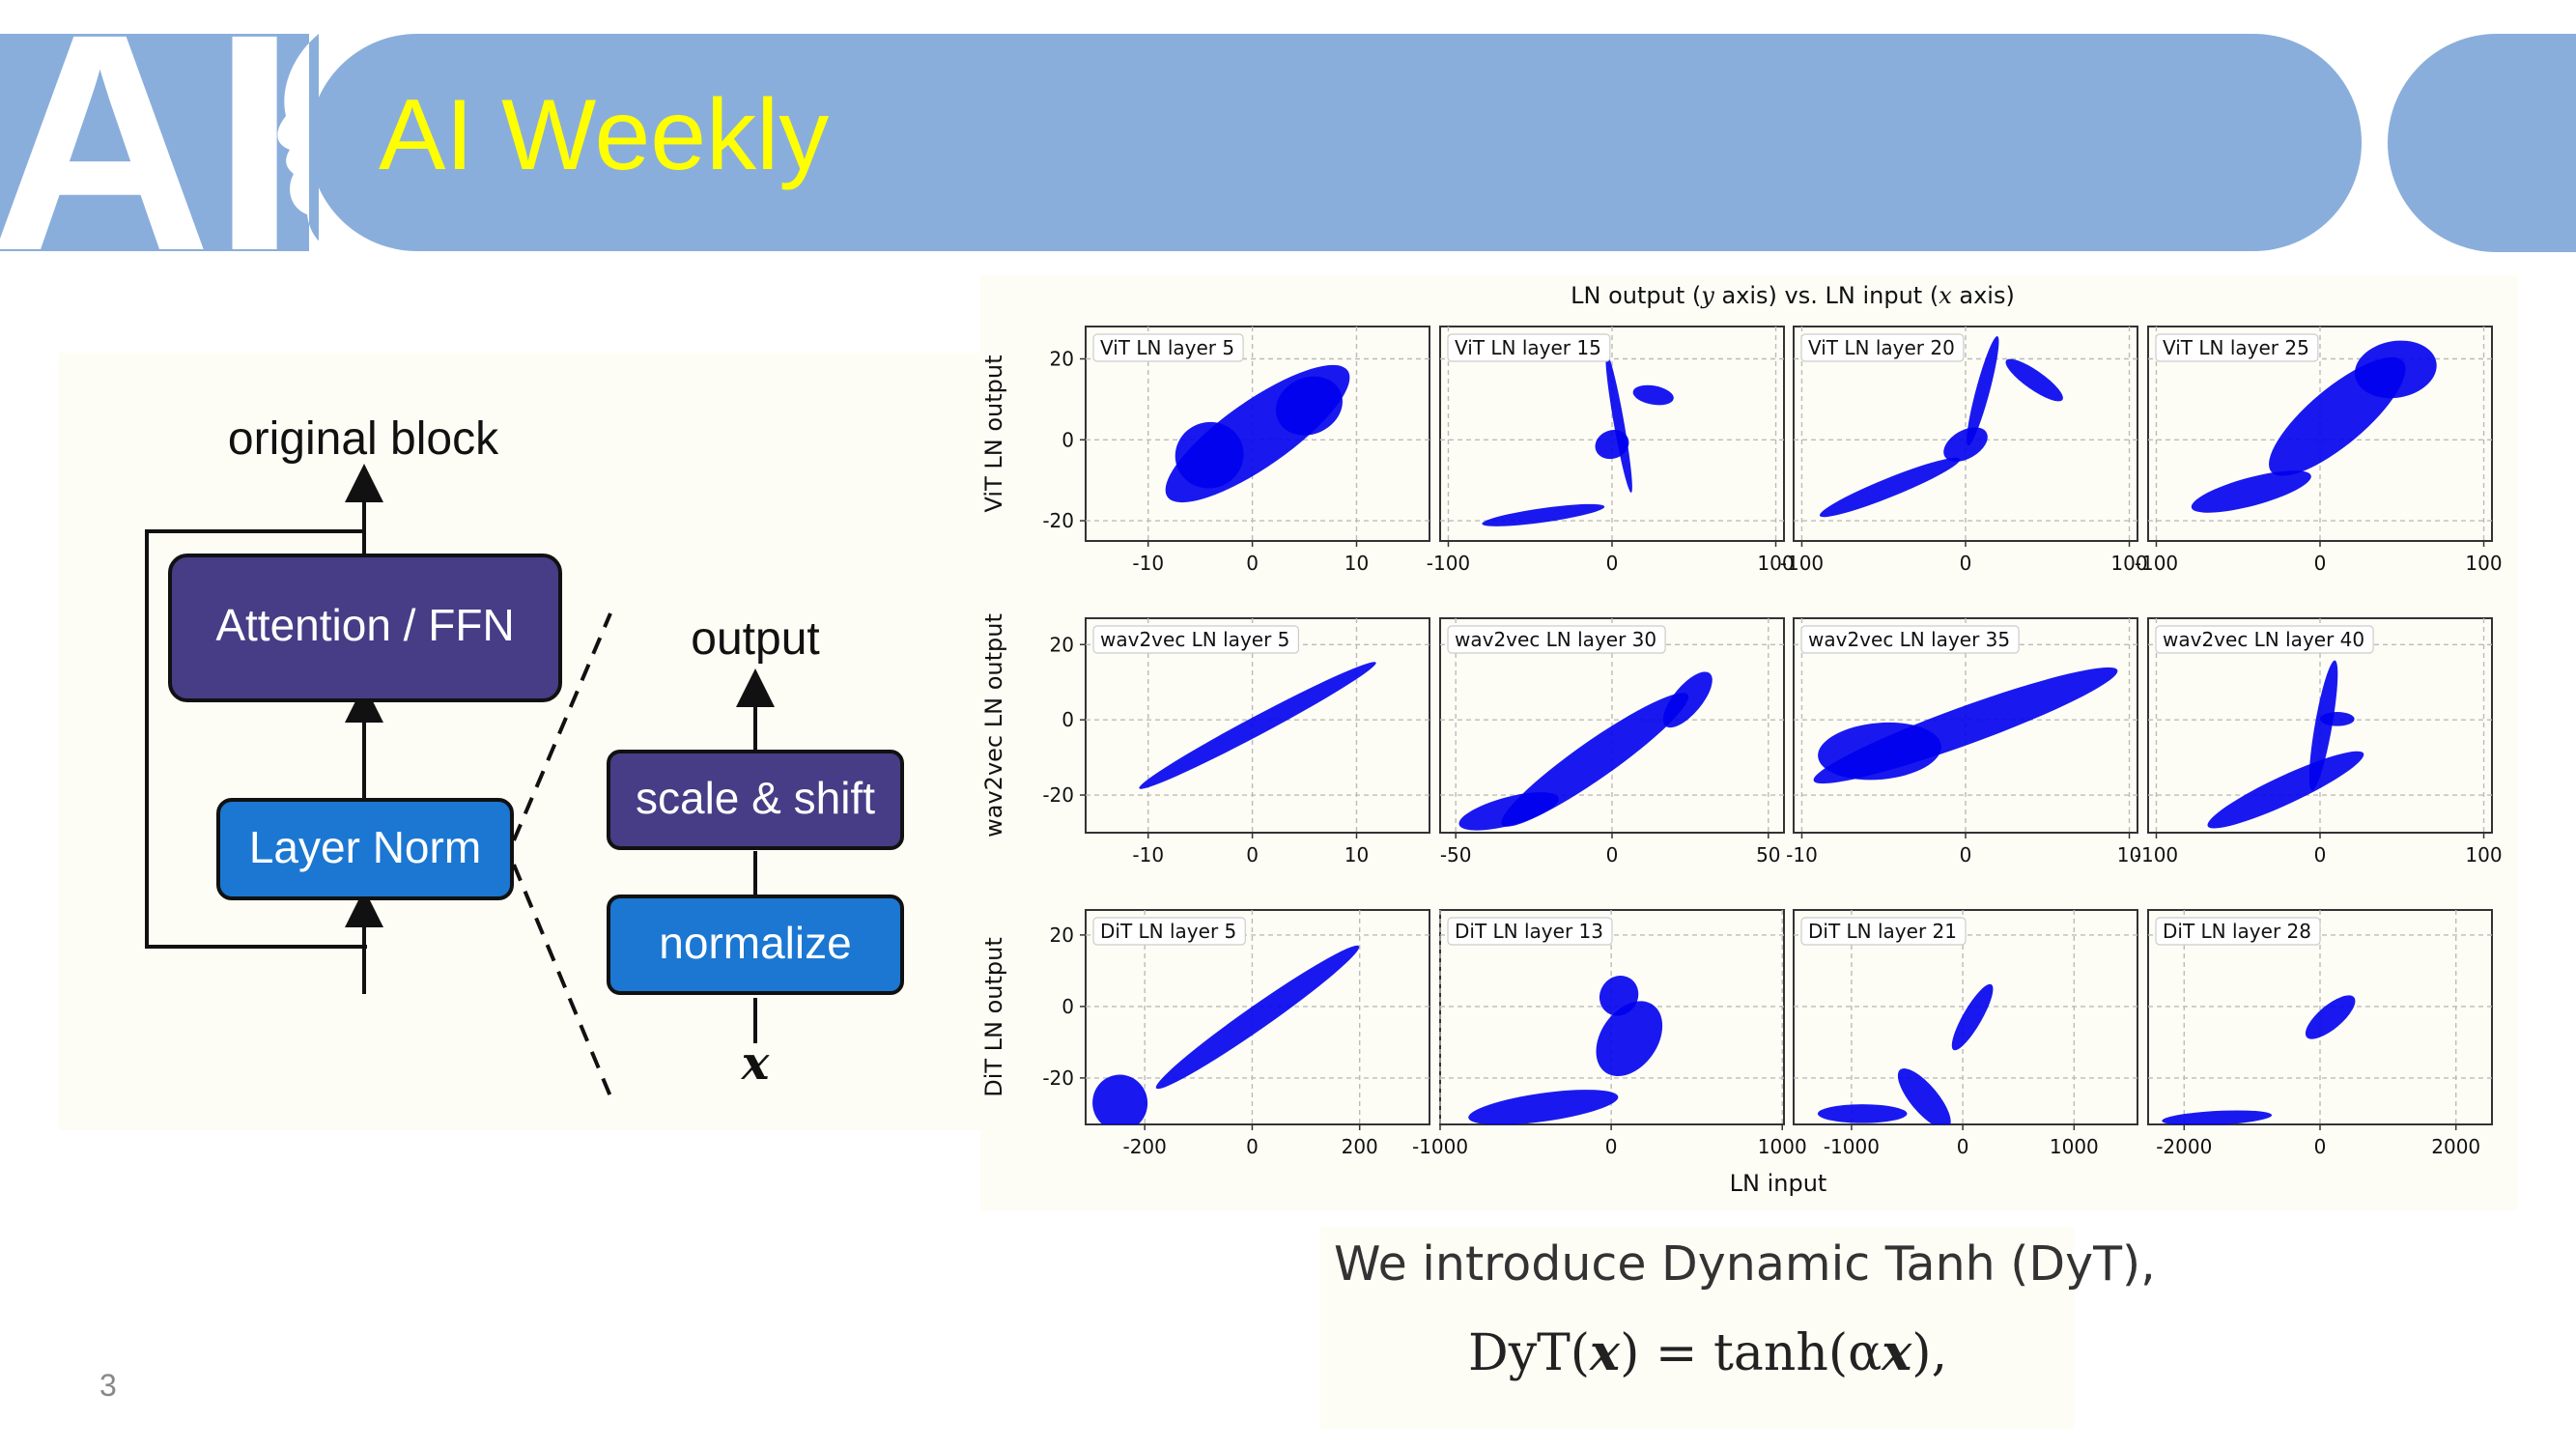  What do you see at coordinates (1963, 742) in the screenshot?
I see `scatter-panel: -10 0 10 wav2vec LN layer 35` at bounding box center [1963, 742].